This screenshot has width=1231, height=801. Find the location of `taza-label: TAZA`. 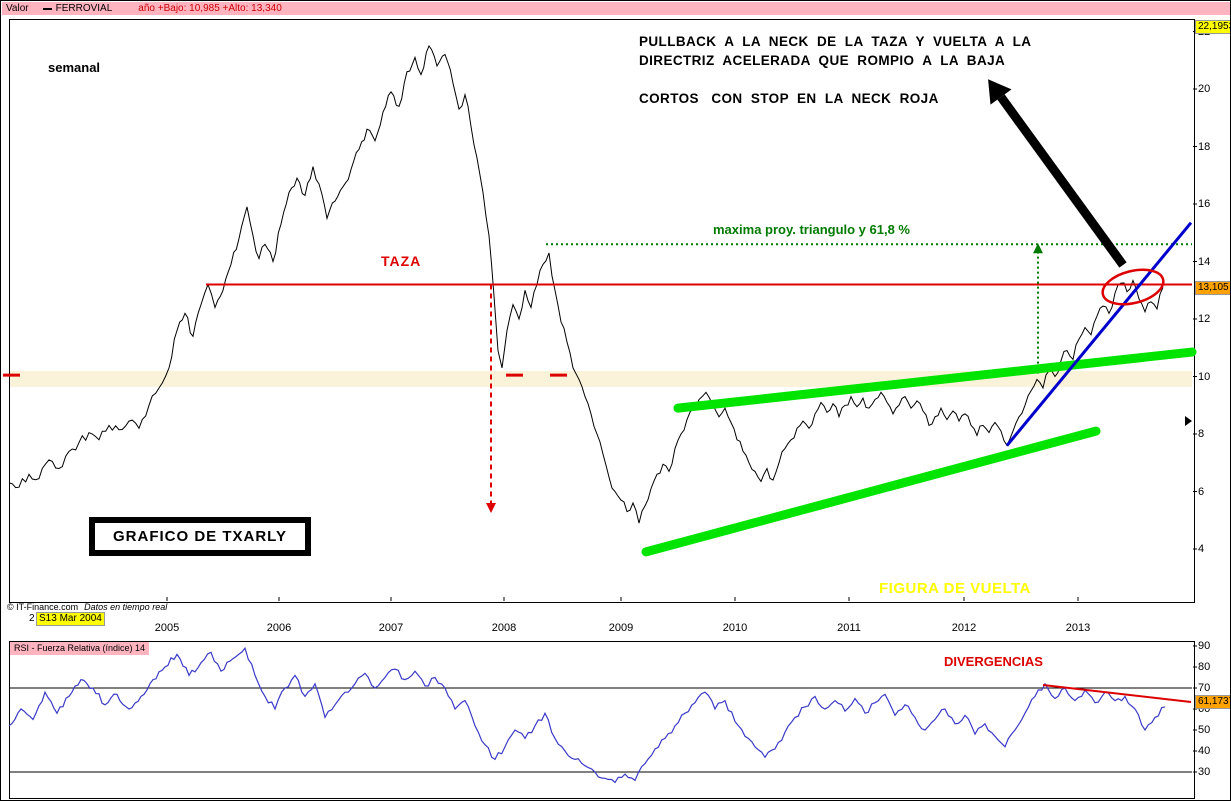

taza-label: TAZA is located at coordinates (401, 261).